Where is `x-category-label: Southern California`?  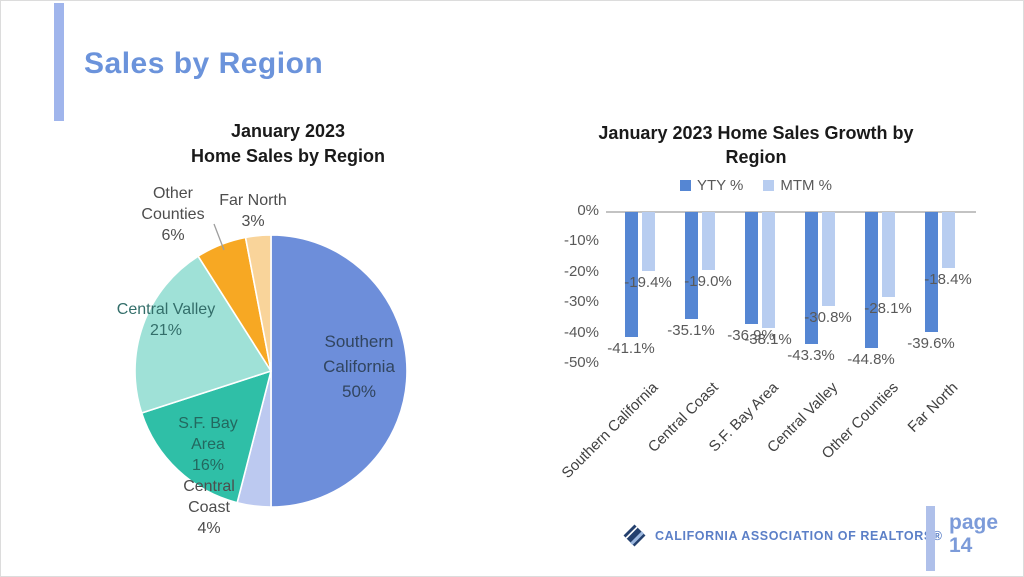 x-category-label: Southern California is located at coordinates (610, 430).